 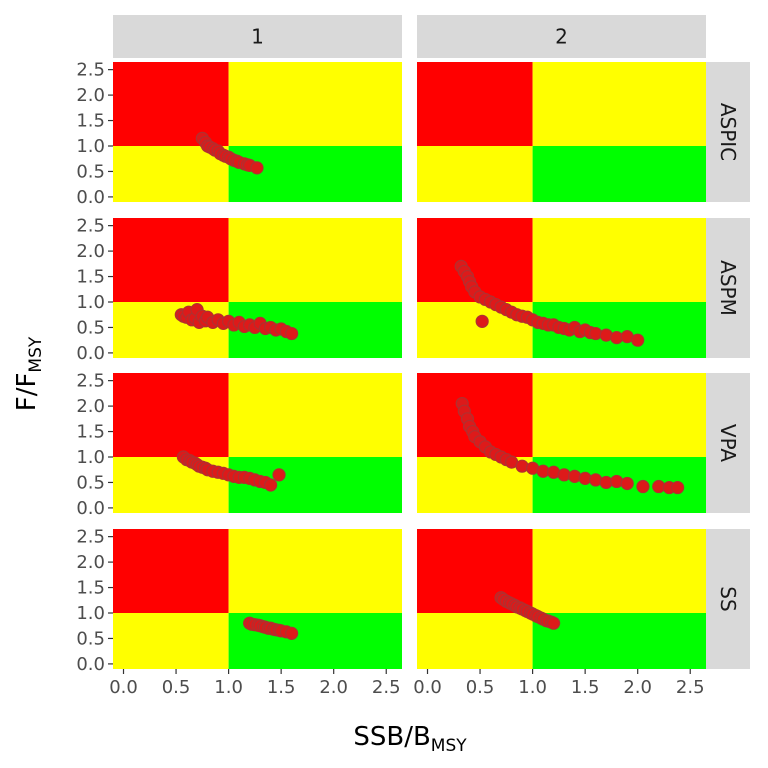 I want to click on row-strip-label-ss: SS, so click(x=728, y=598).